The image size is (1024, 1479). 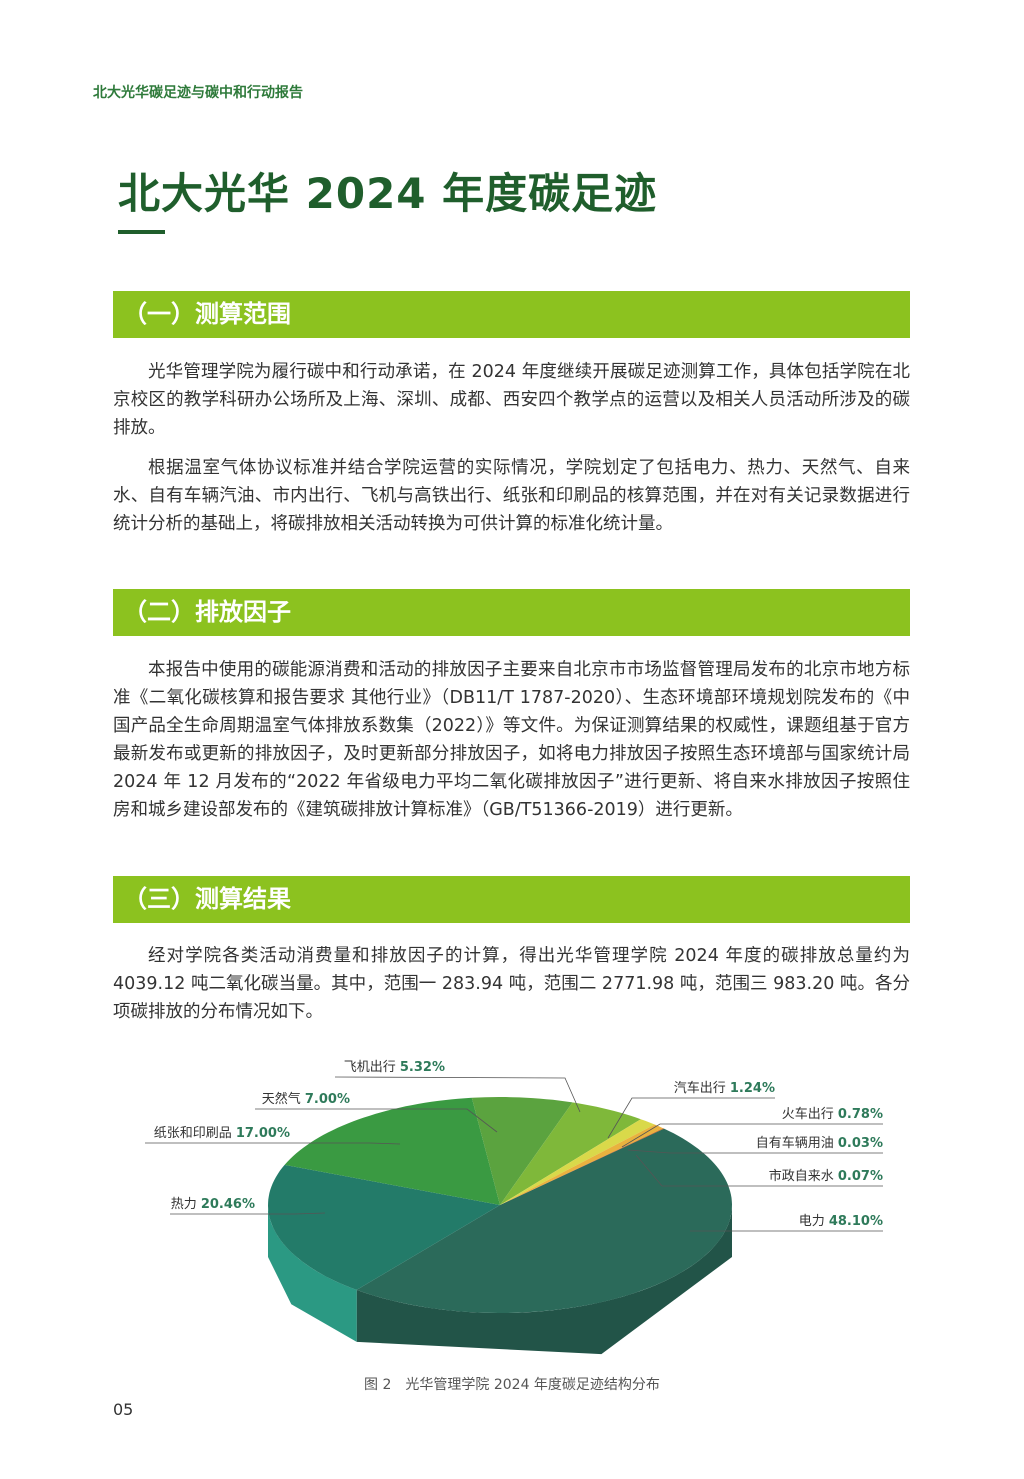 What do you see at coordinates (372, 1067) in the screenshot?
I see `slice-label-name: 飞机出行` at bounding box center [372, 1067].